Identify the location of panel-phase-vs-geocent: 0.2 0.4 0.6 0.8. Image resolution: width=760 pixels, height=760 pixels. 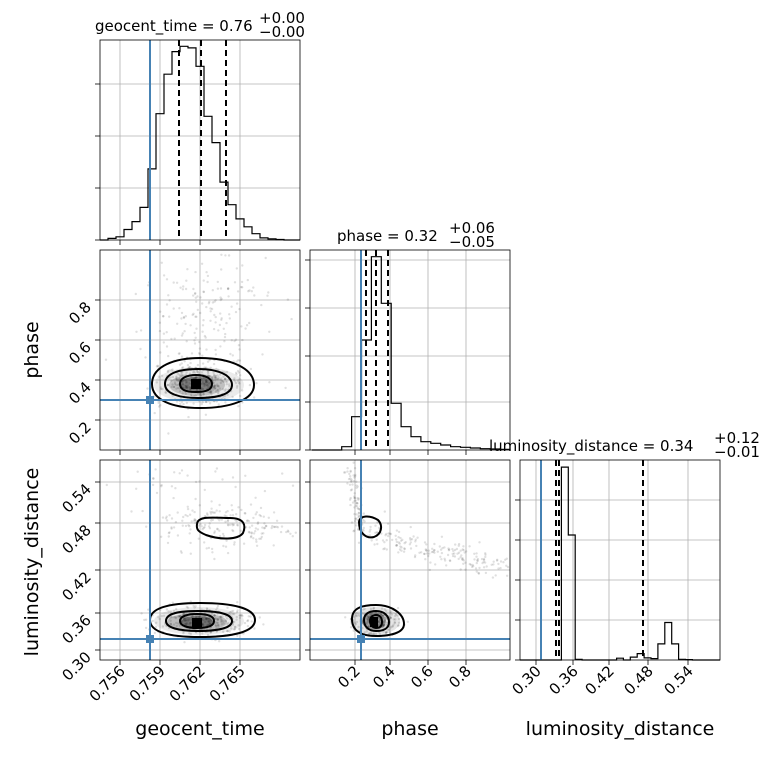
(183, 352).